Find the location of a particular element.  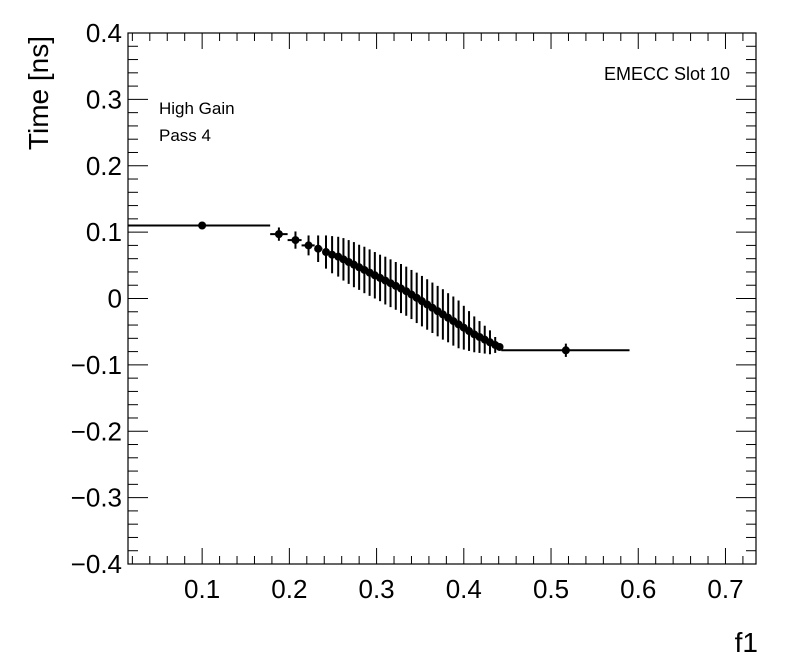

x-axis-title: f1 is located at coordinates (746, 642).